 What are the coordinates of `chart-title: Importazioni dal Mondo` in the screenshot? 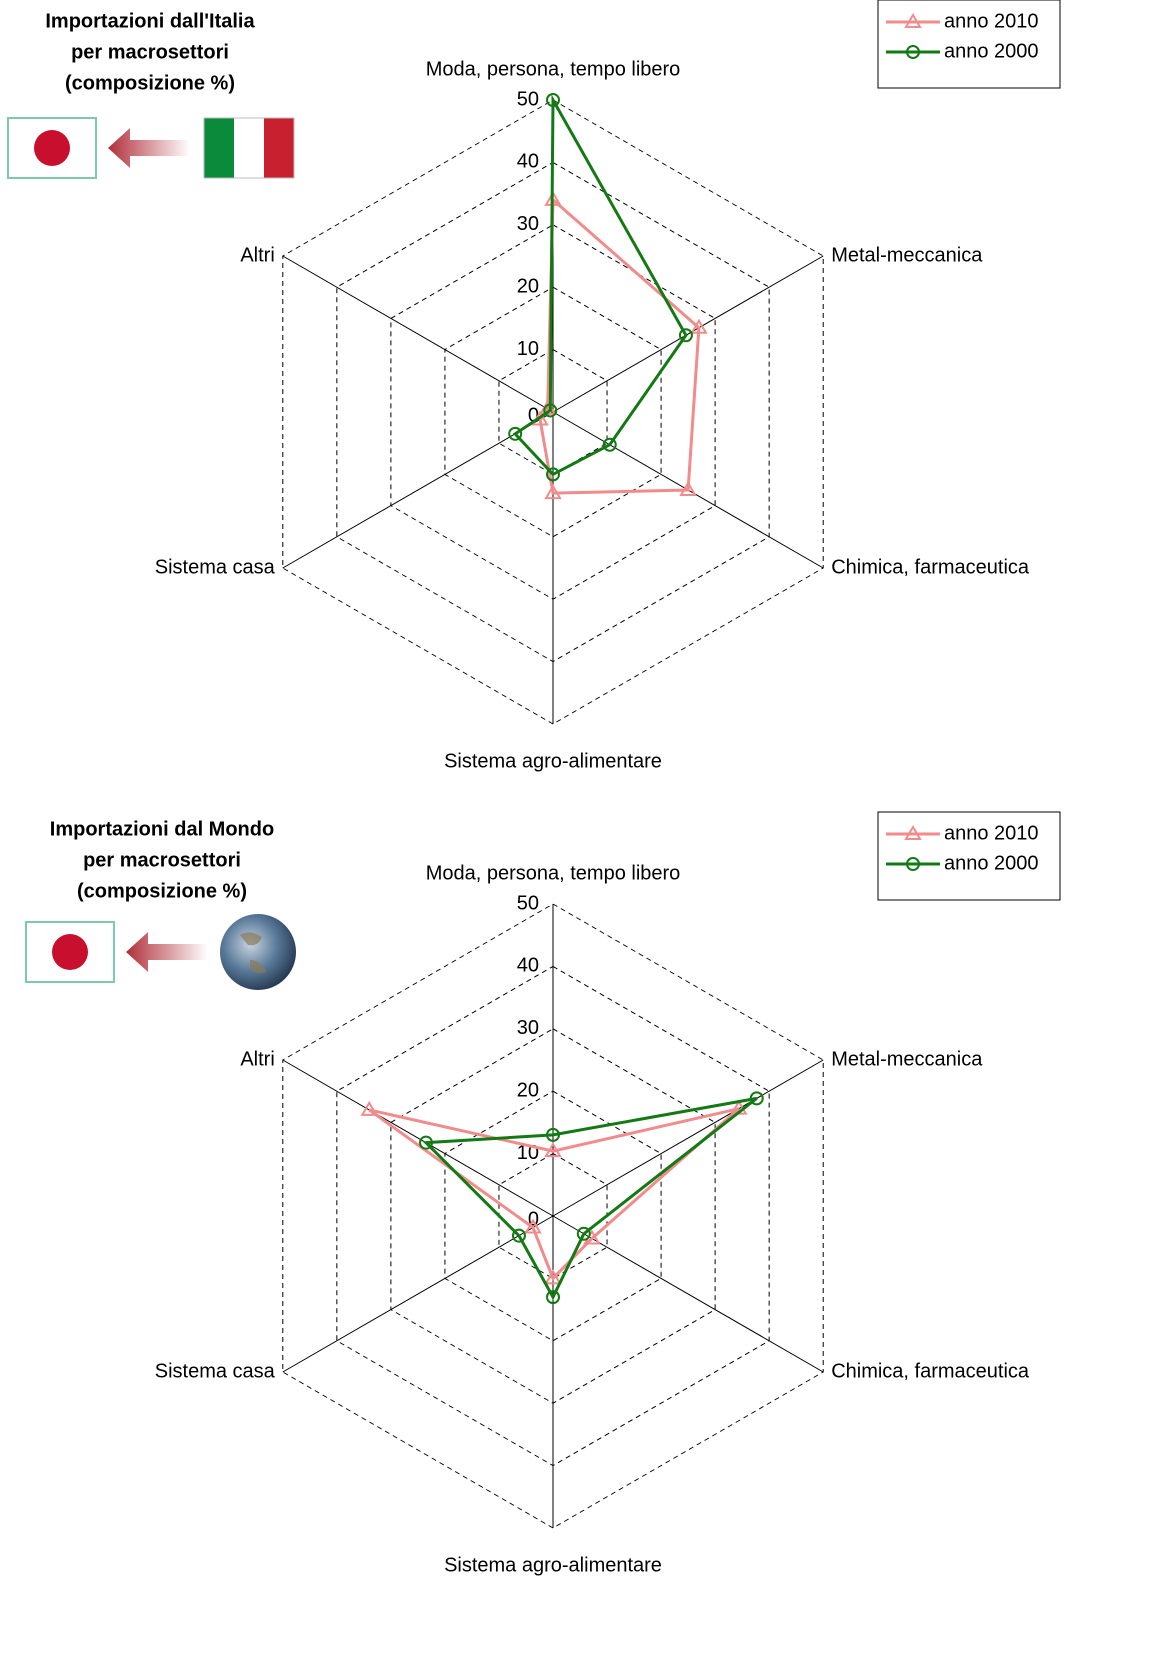 It's located at (162, 829).